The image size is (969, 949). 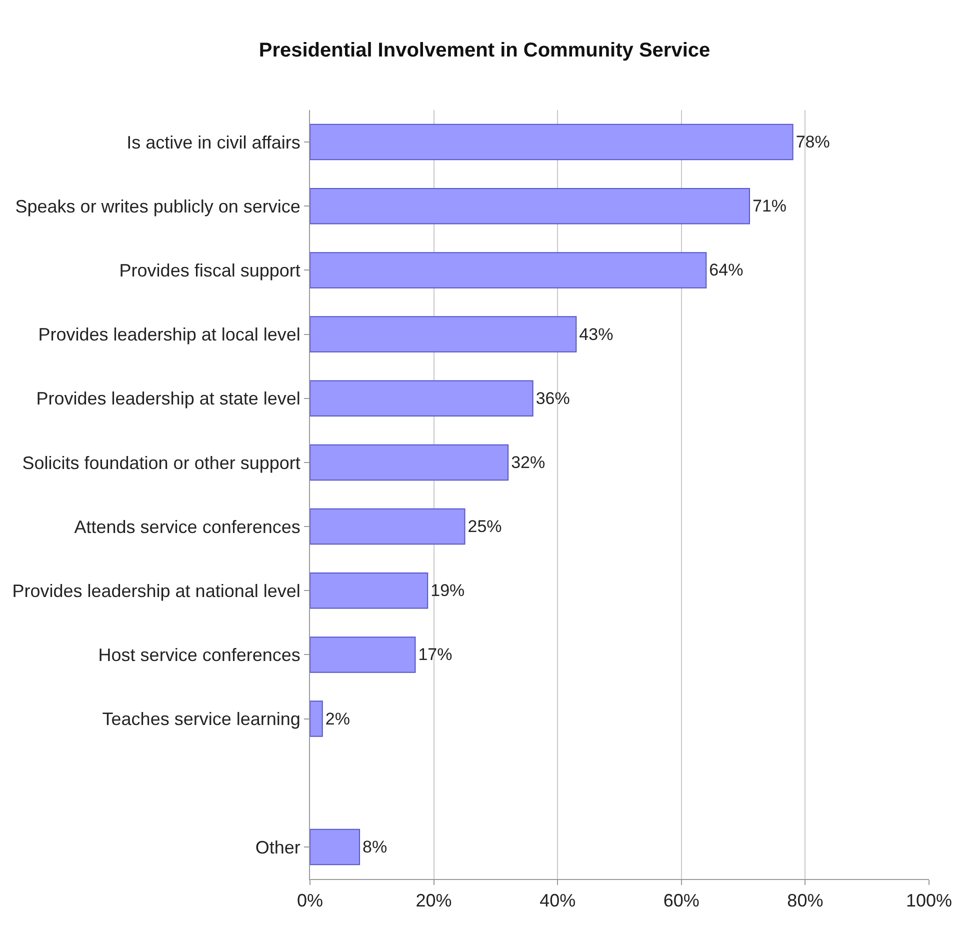 What do you see at coordinates (484, 51) in the screenshot?
I see `chart-title: Presidential Involvement in Community Service` at bounding box center [484, 51].